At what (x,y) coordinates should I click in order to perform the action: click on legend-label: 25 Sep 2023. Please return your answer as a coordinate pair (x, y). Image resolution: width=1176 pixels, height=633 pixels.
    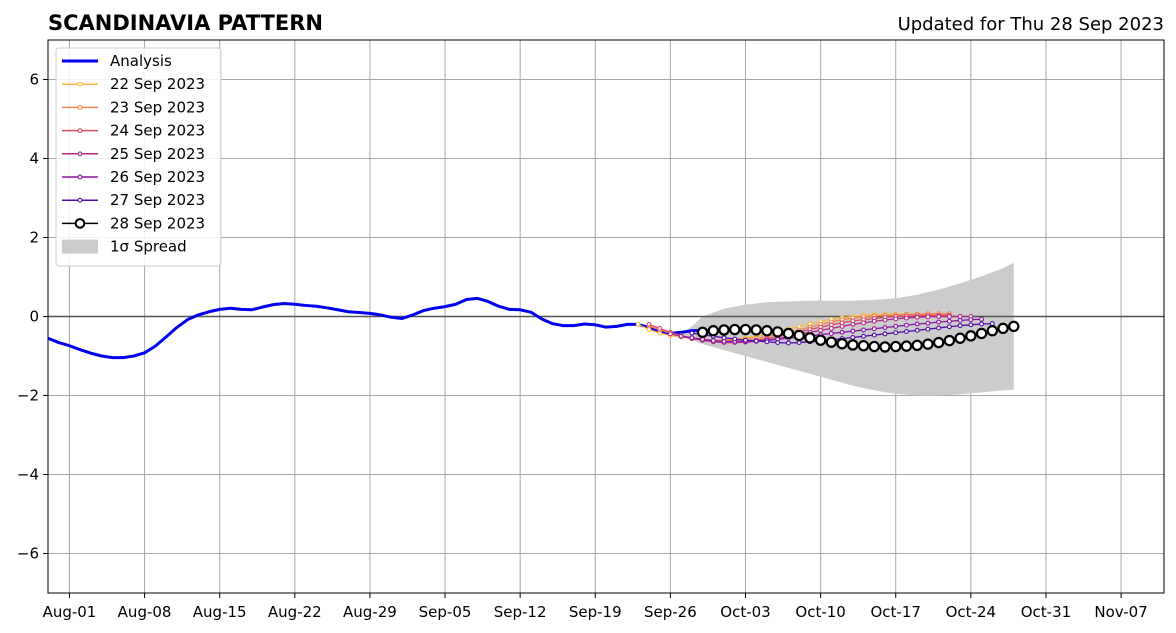
    Looking at the image, I should click on (157, 154).